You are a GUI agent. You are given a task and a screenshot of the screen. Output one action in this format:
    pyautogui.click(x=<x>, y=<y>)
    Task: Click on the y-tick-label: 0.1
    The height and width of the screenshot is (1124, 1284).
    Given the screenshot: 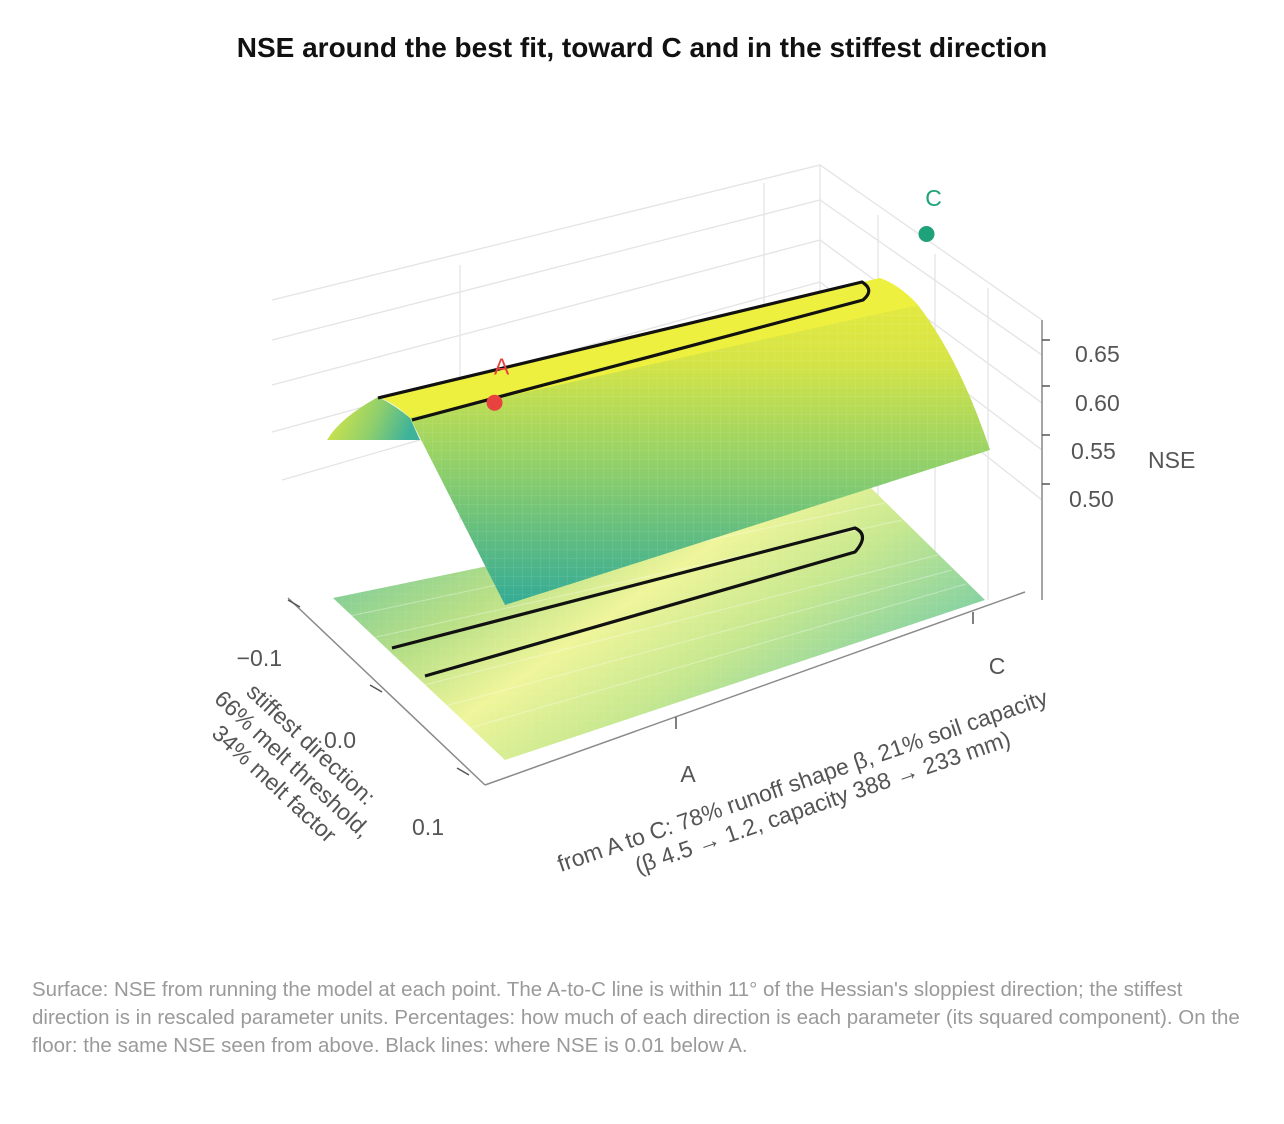 What is the action you would take?
    pyautogui.click(x=428, y=827)
    